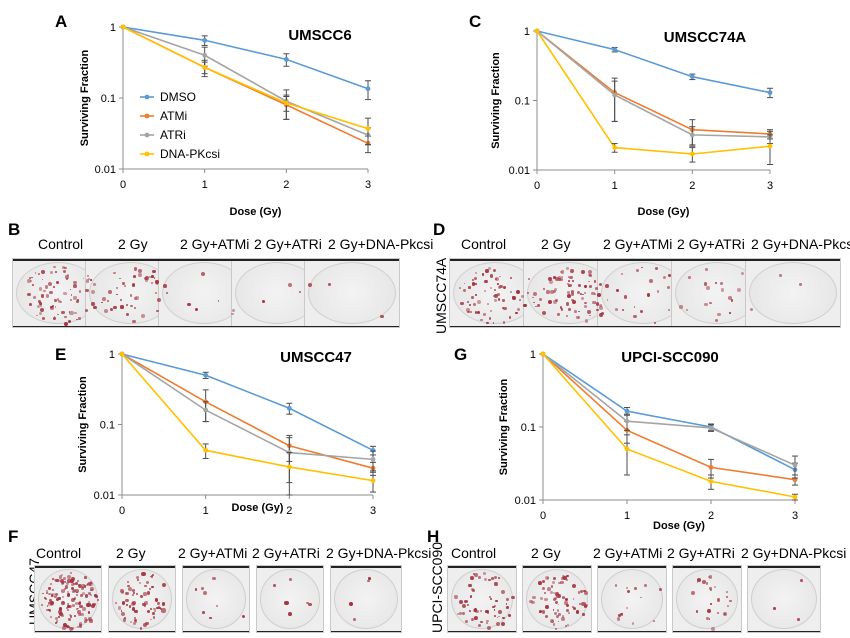 Image resolution: width=850 pixels, height=638 pixels. Describe the element at coordinates (484, 244) in the screenshot. I see `plate-label-control: Control` at that location.